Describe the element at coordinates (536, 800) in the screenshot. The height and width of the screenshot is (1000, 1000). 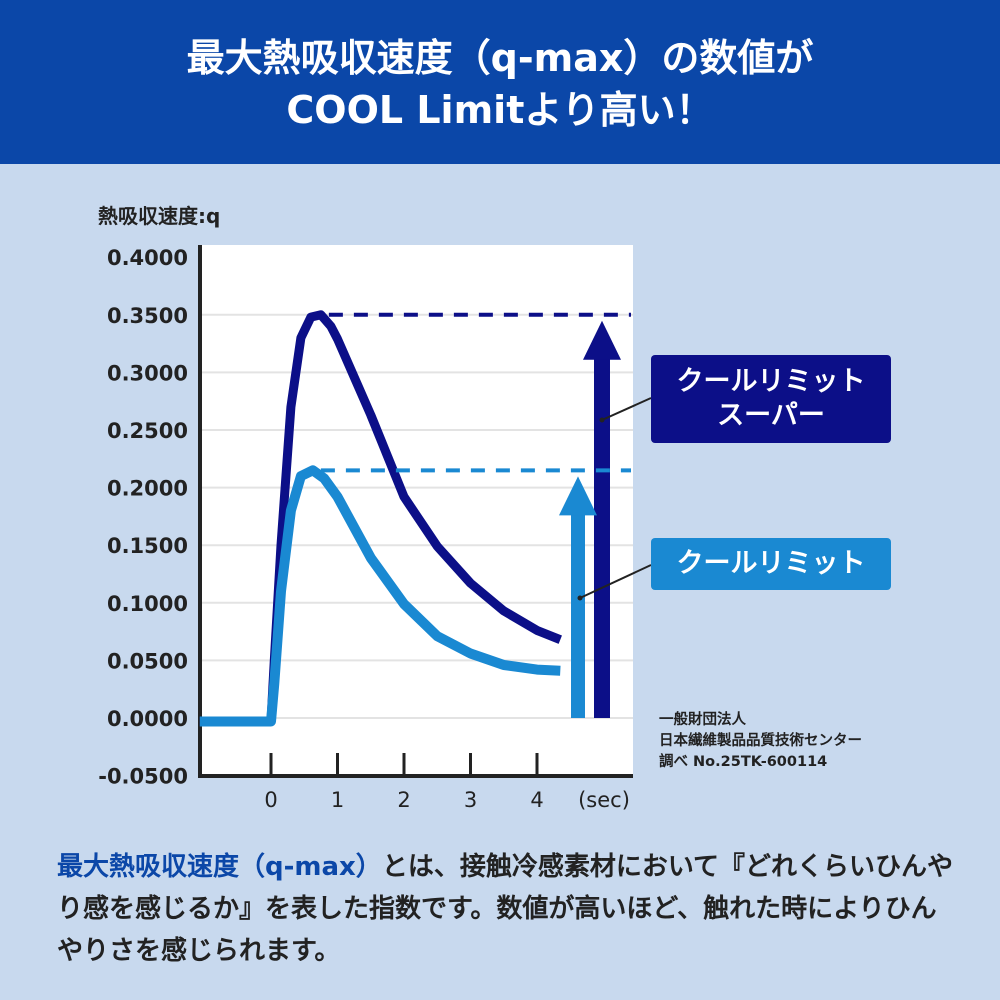
I see `x-tick-label: 4` at that location.